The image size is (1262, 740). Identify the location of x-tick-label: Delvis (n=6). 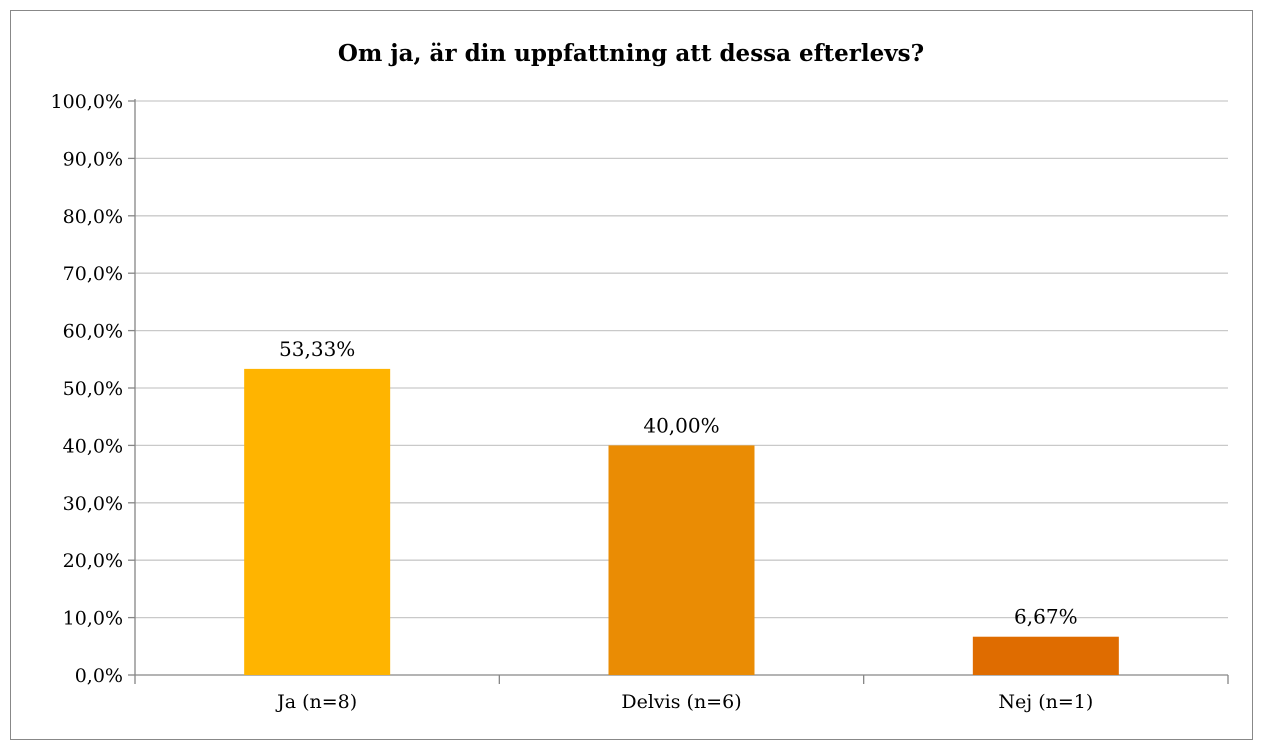
(681, 702).